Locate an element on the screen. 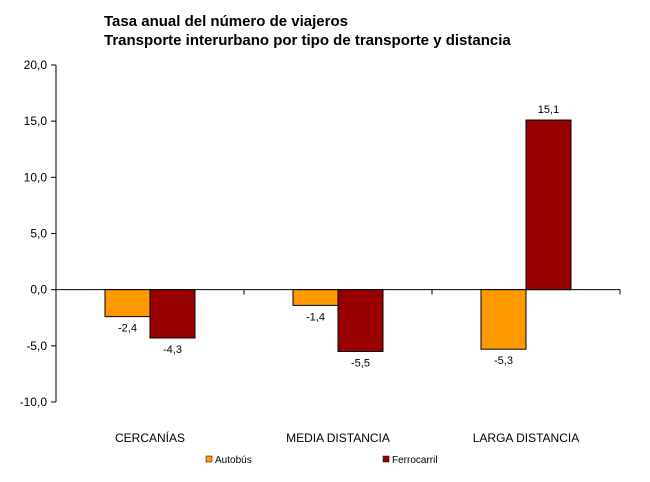 Image resolution: width=650 pixels, height=482 pixels. y-tick-label: 20,0 is located at coordinates (36, 65).